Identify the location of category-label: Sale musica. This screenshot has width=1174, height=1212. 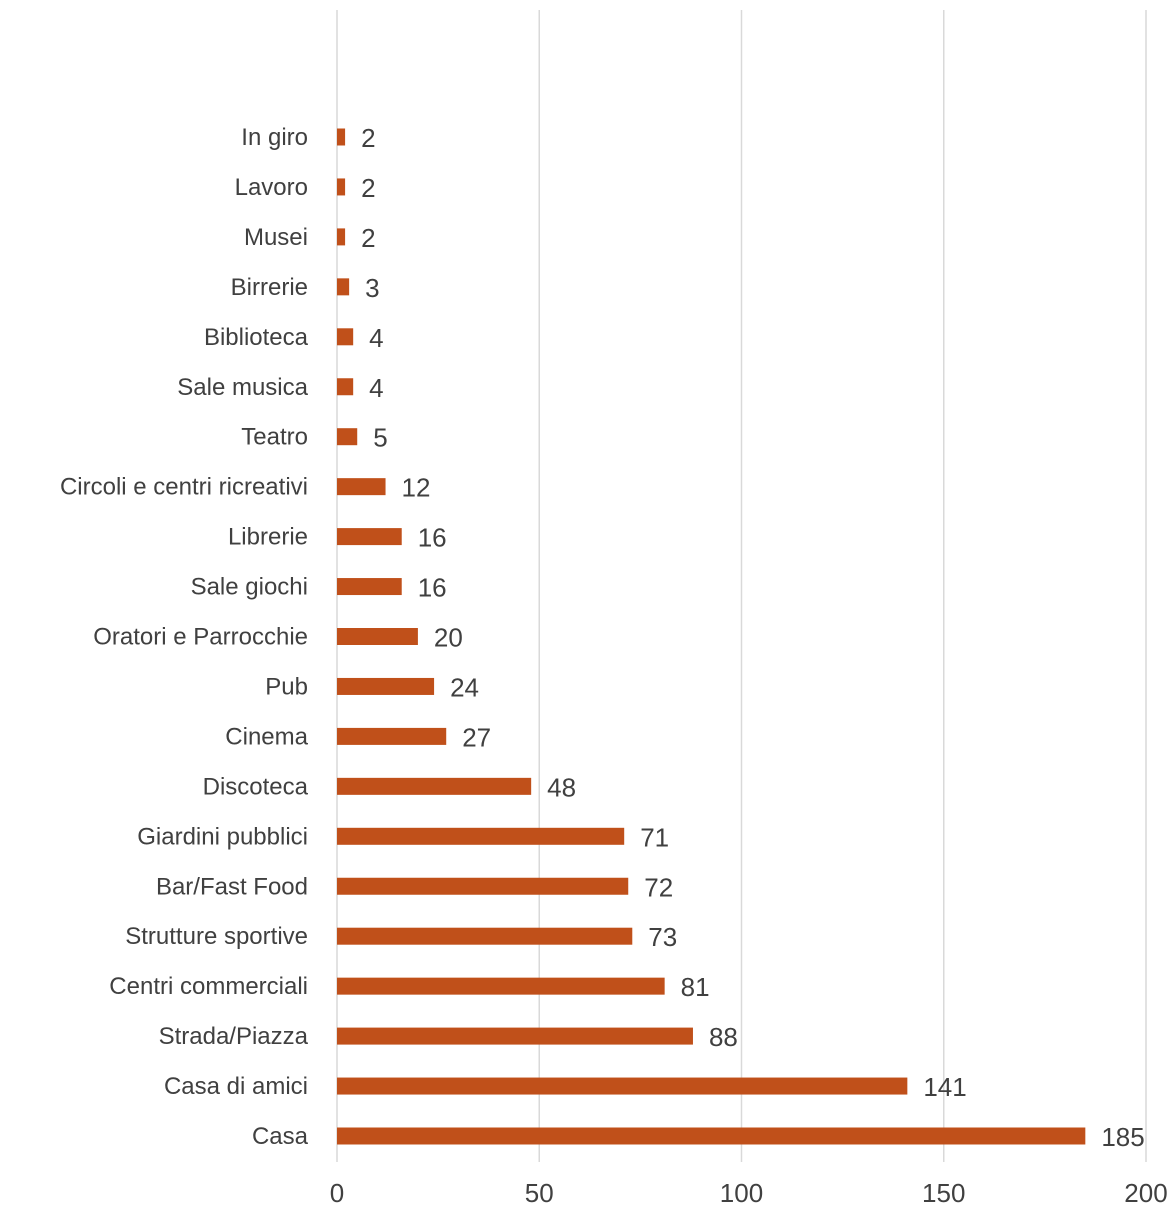
(242, 387).